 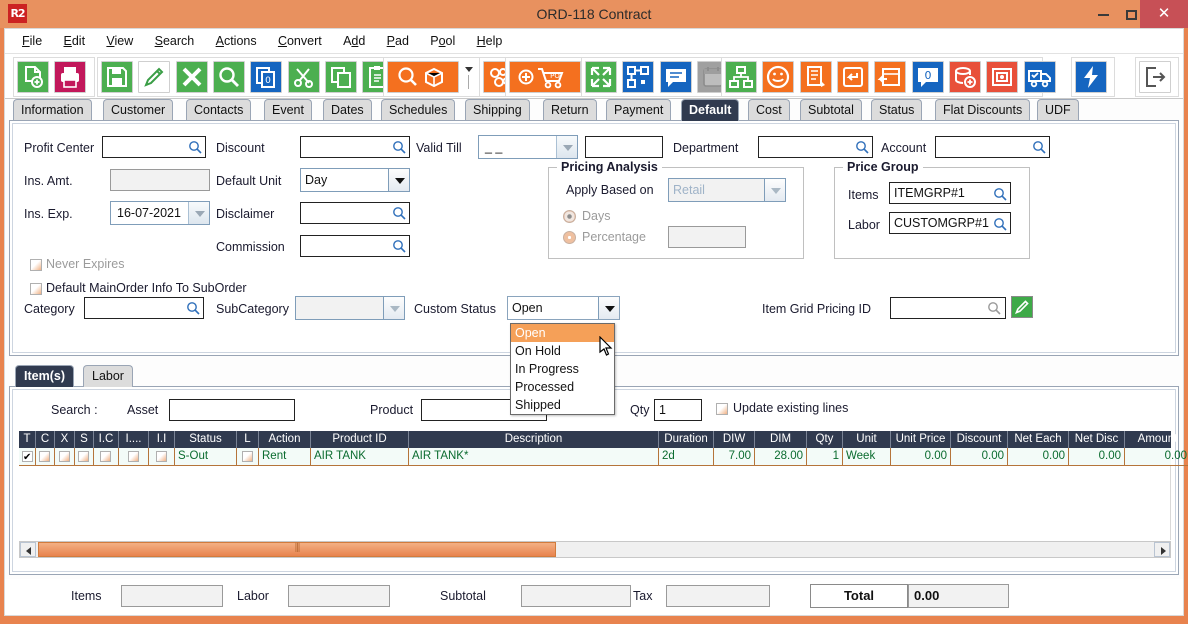 I want to click on default-unit-select: Day, so click(x=355, y=180).